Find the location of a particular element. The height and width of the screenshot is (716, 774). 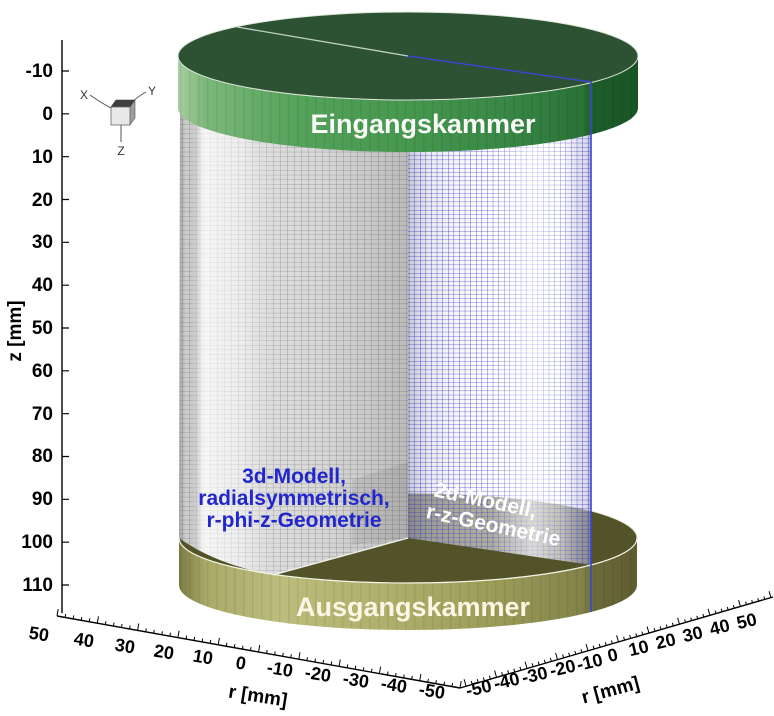

z-tick: 0 is located at coordinates (47, 114).